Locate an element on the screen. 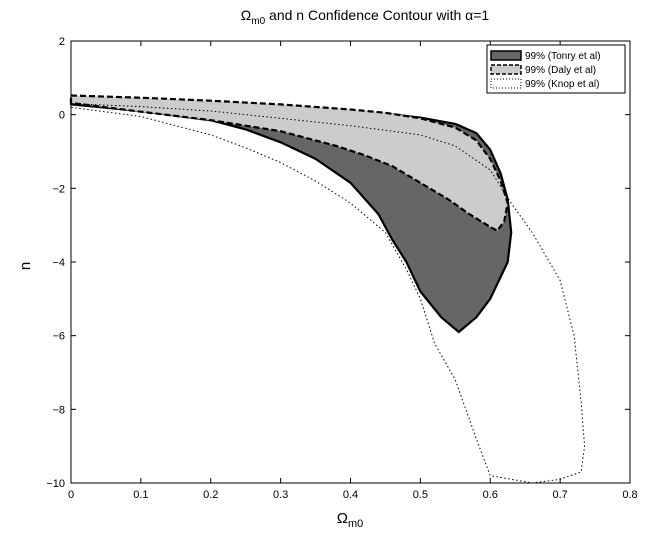  y-axis-label: n is located at coordinates (25, 266).